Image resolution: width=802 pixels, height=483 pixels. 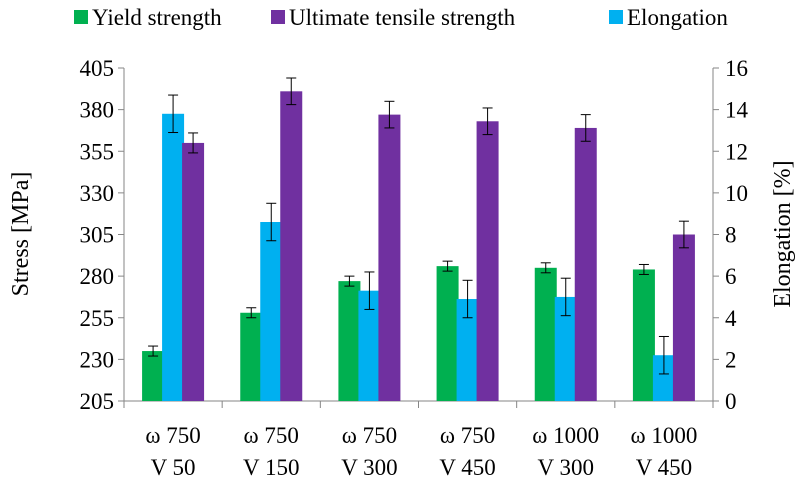 I want to click on y2-axis-title: Elongation [%], so click(x=783, y=233).